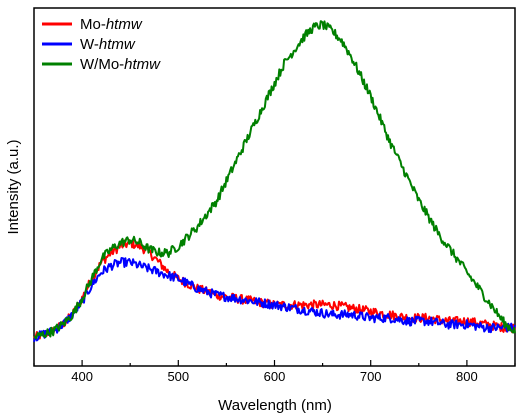  I want to click on x-tick-label: 800, so click(467, 376).